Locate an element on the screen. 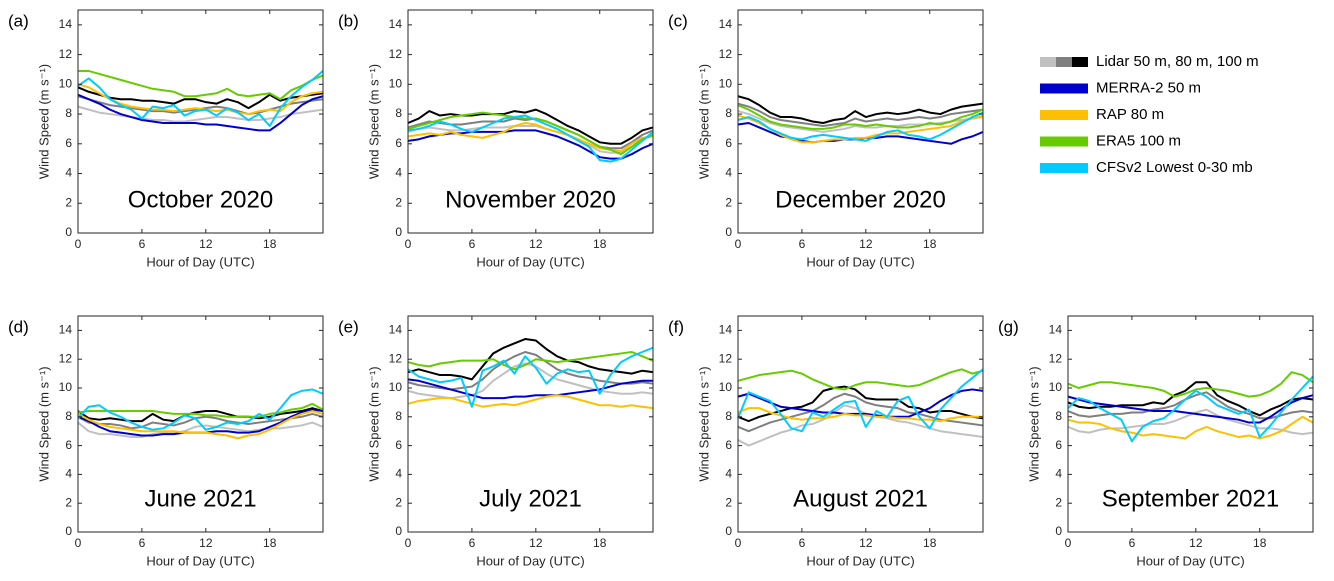  panel-label: (g) is located at coordinates (1008, 326).